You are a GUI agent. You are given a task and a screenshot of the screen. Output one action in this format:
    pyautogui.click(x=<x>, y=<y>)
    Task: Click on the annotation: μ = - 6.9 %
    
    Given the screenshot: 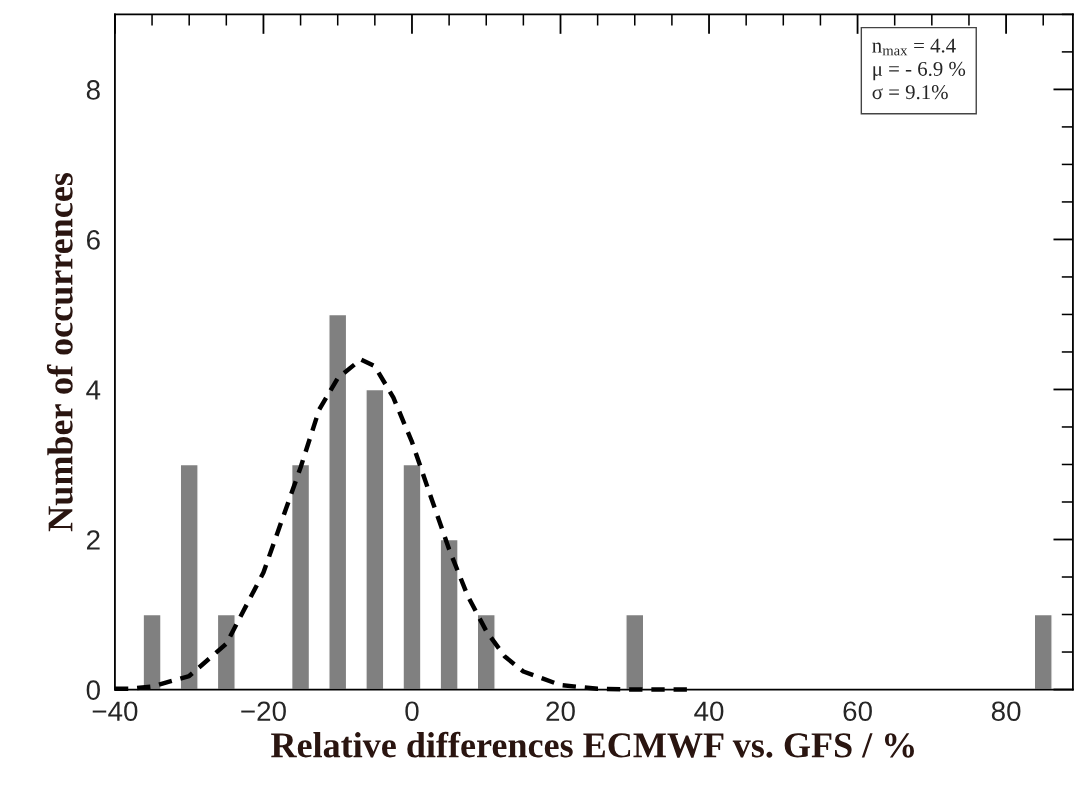 What is the action you would take?
    pyautogui.click(x=919, y=71)
    